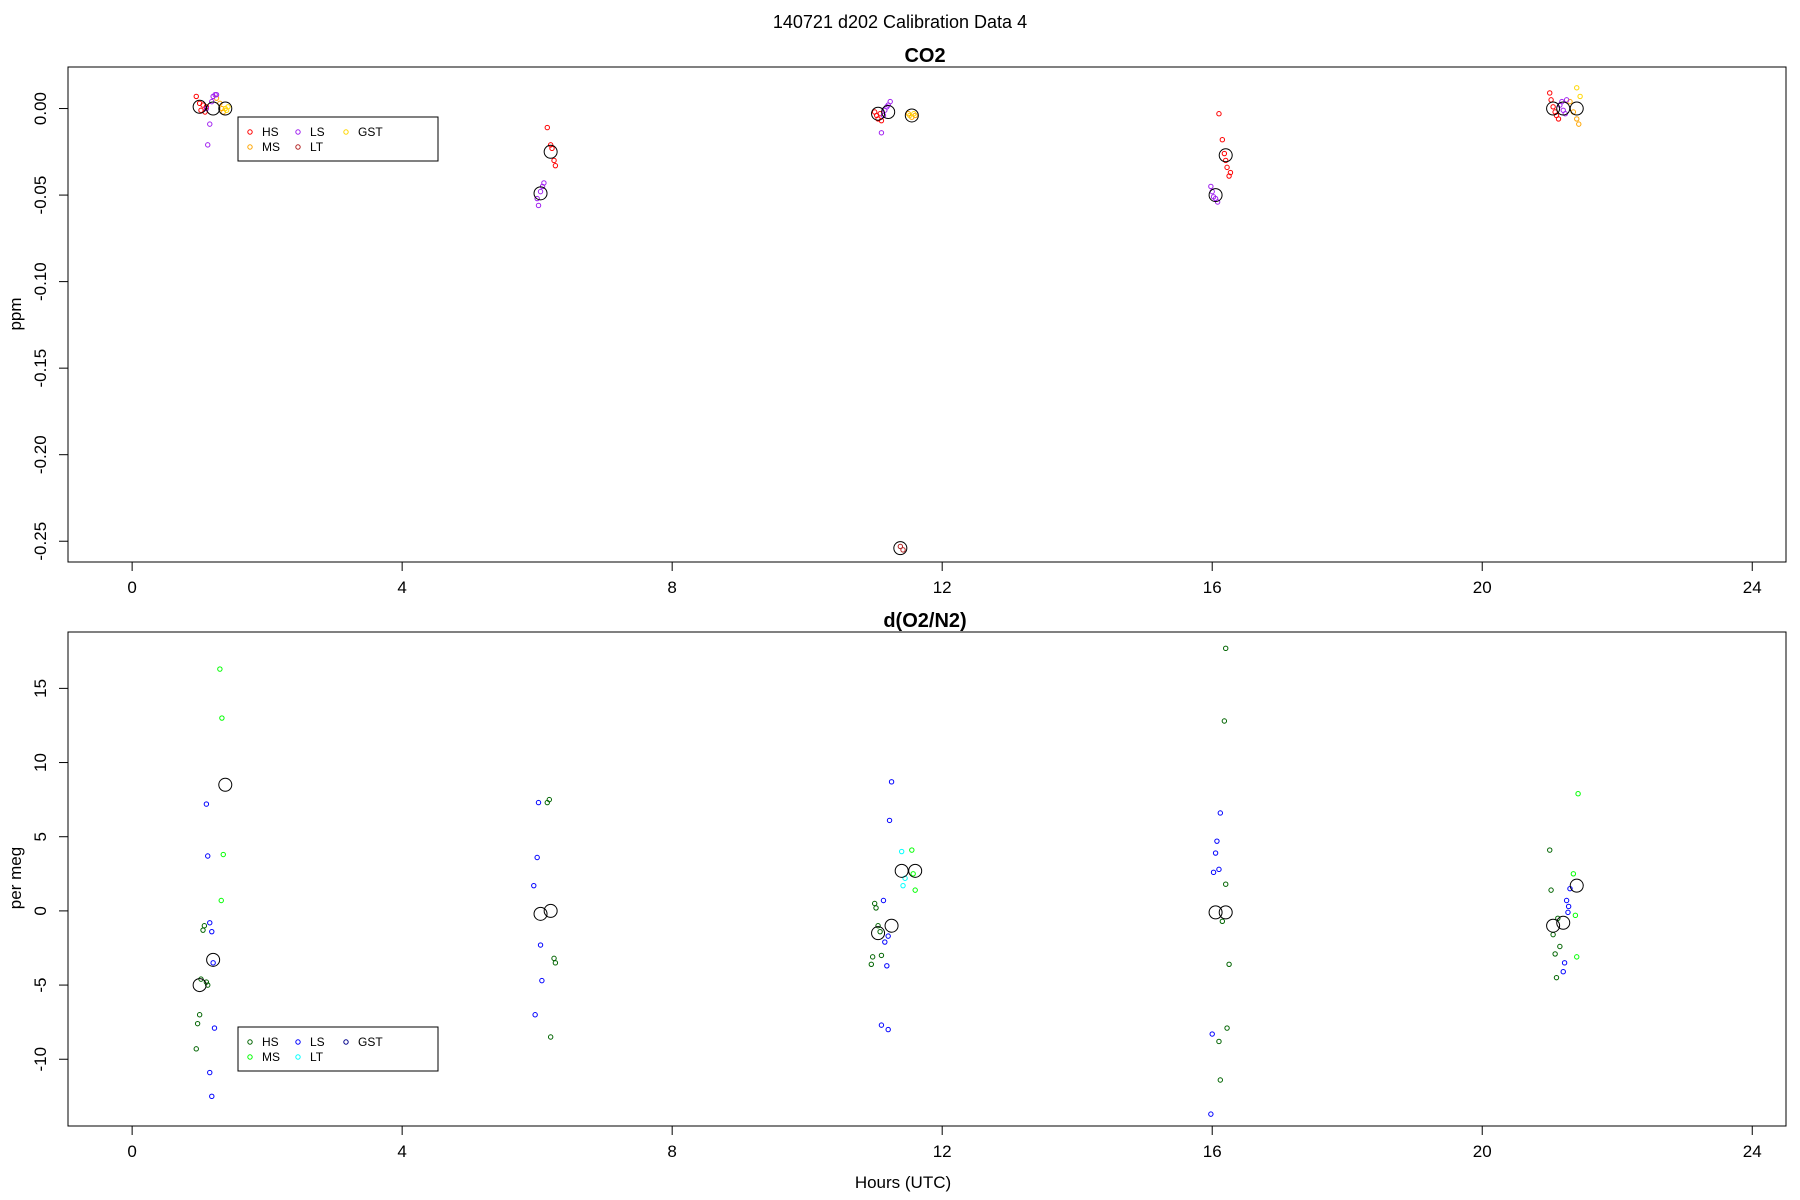 This screenshot has width=1800, height=1200. What do you see at coordinates (40, 985) in the screenshot?
I see `o2n2-y-tick-label: -5` at bounding box center [40, 985].